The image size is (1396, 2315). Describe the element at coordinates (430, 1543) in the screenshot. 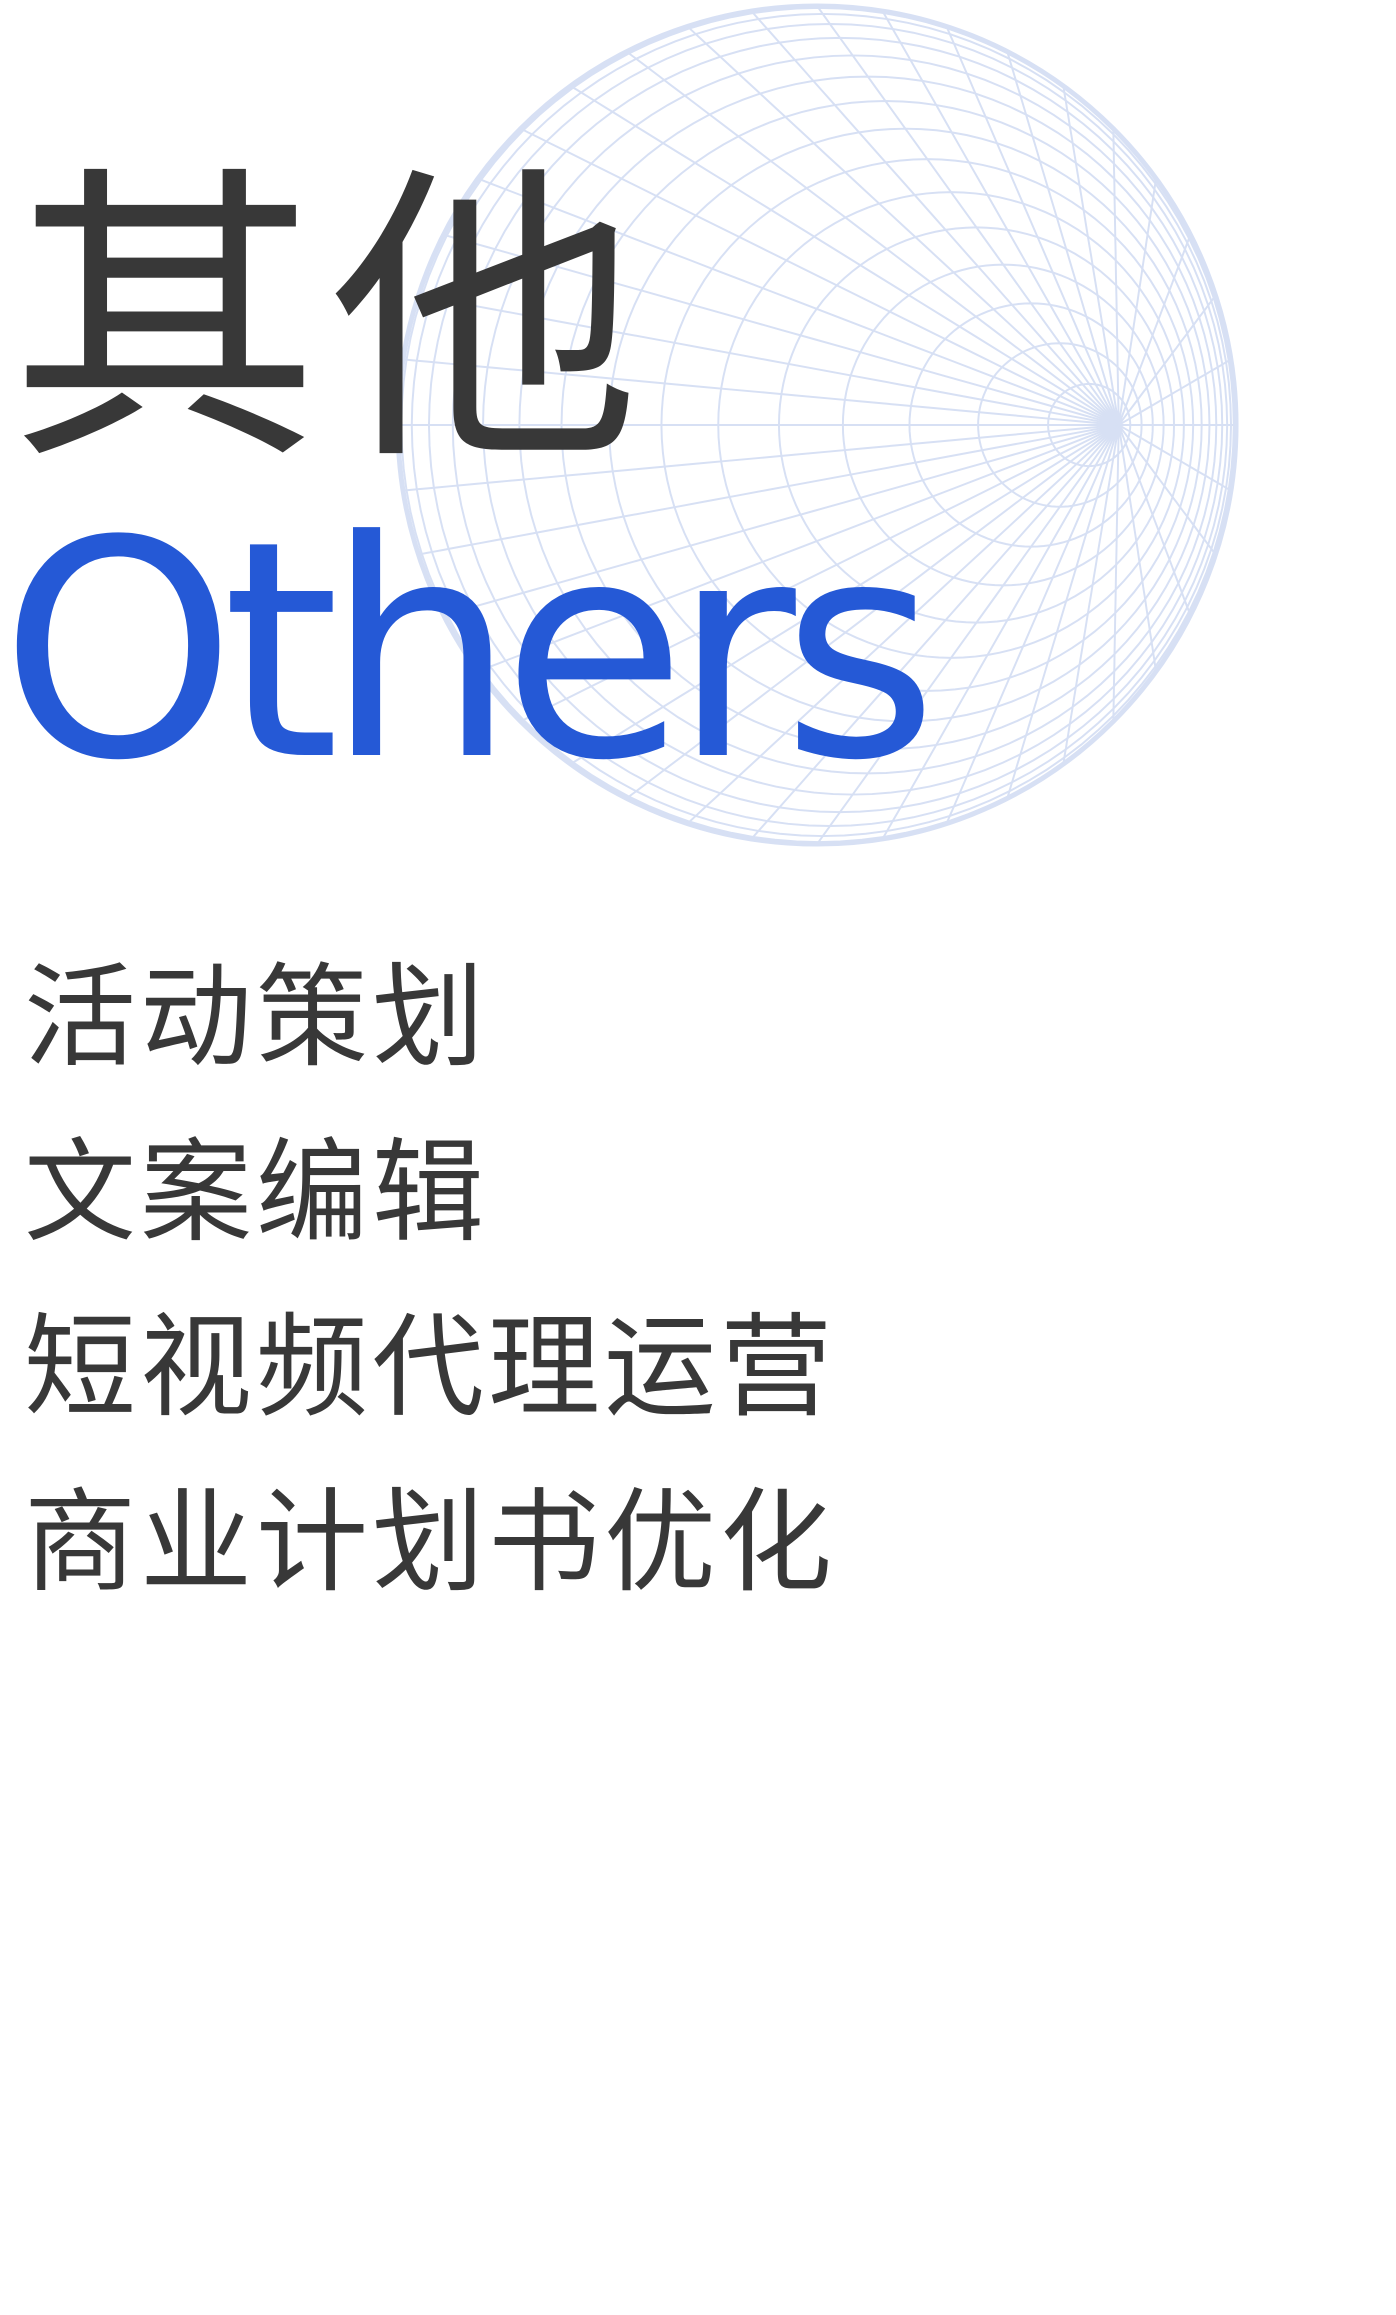

I see `service-item-business-plan: 商业计划书优化` at that location.